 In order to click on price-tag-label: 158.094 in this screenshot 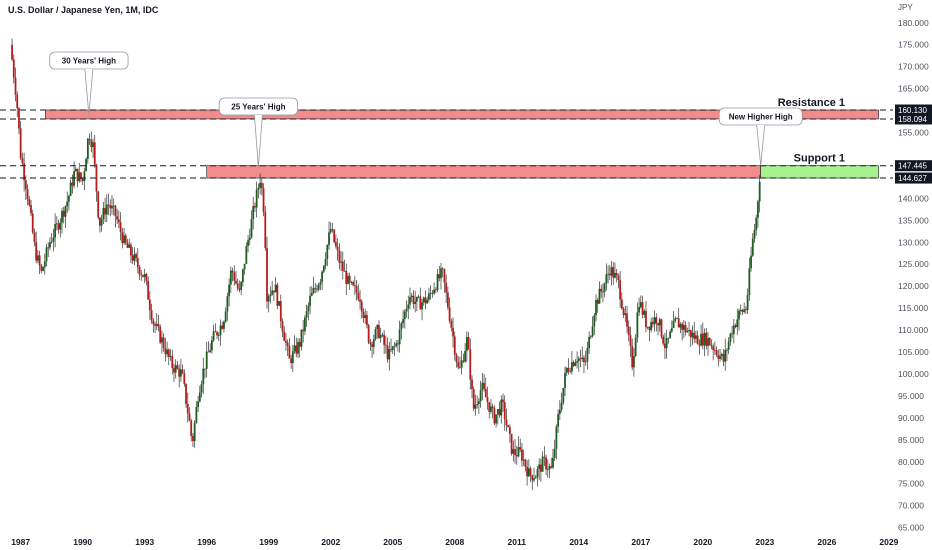, I will do `click(912, 119)`.